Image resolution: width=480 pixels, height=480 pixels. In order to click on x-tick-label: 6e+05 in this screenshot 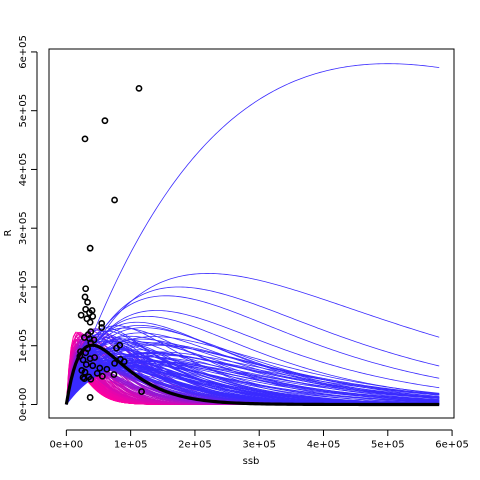, I will do `click(452, 444)`.